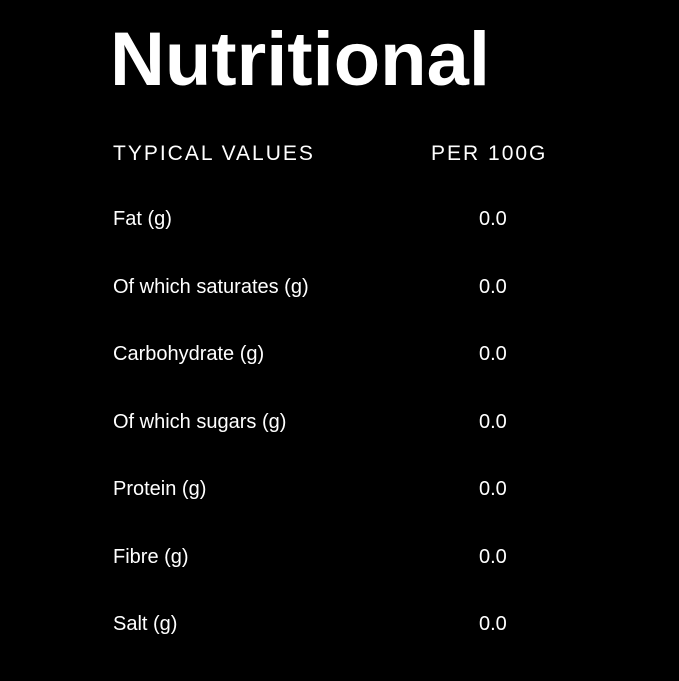 Image resolution: width=679 pixels, height=681 pixels. I want to click on table-header: TYPICAL VALUES PER 100G, so click(343, 155).